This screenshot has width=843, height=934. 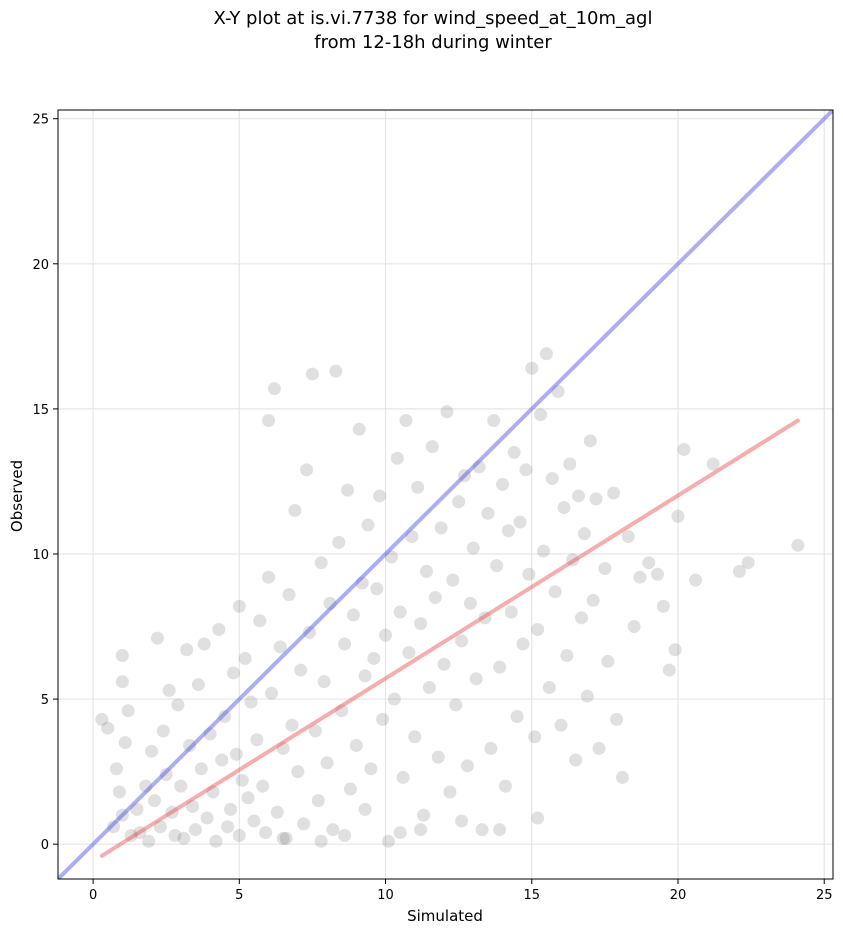 I want to click on x-tick-label: 5, so click(x=239, y=895).